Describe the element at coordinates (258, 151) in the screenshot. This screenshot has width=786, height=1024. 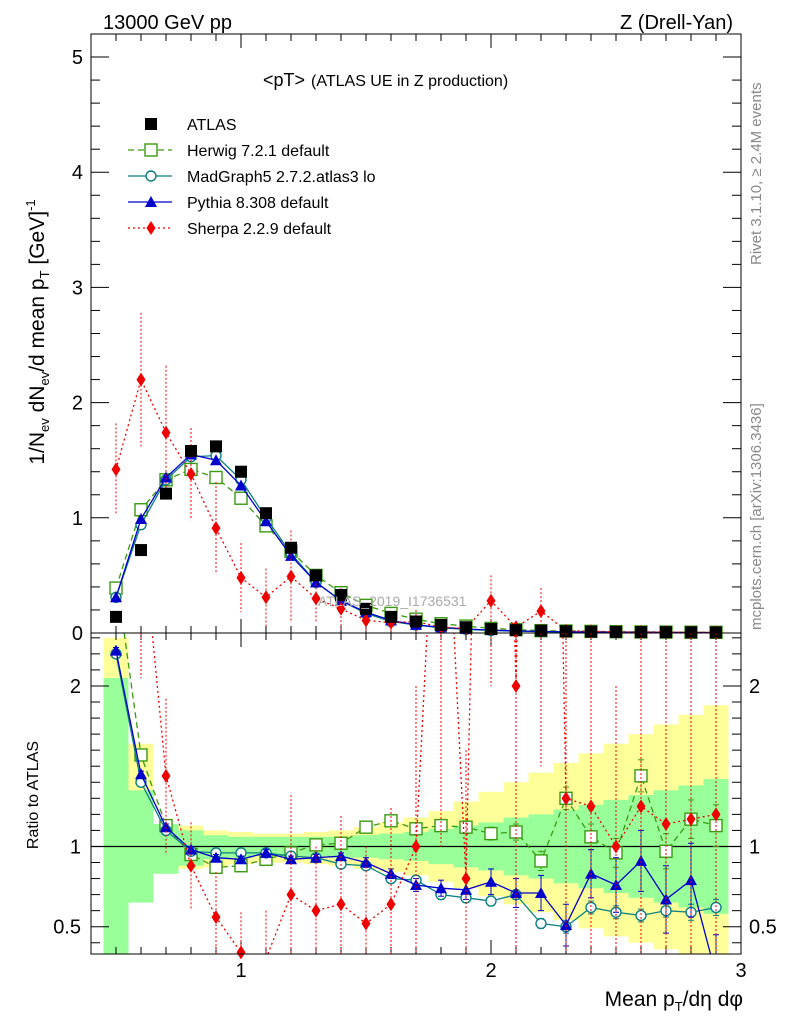
I see `legend-label: Herwig 7.2.1 default` at that location.